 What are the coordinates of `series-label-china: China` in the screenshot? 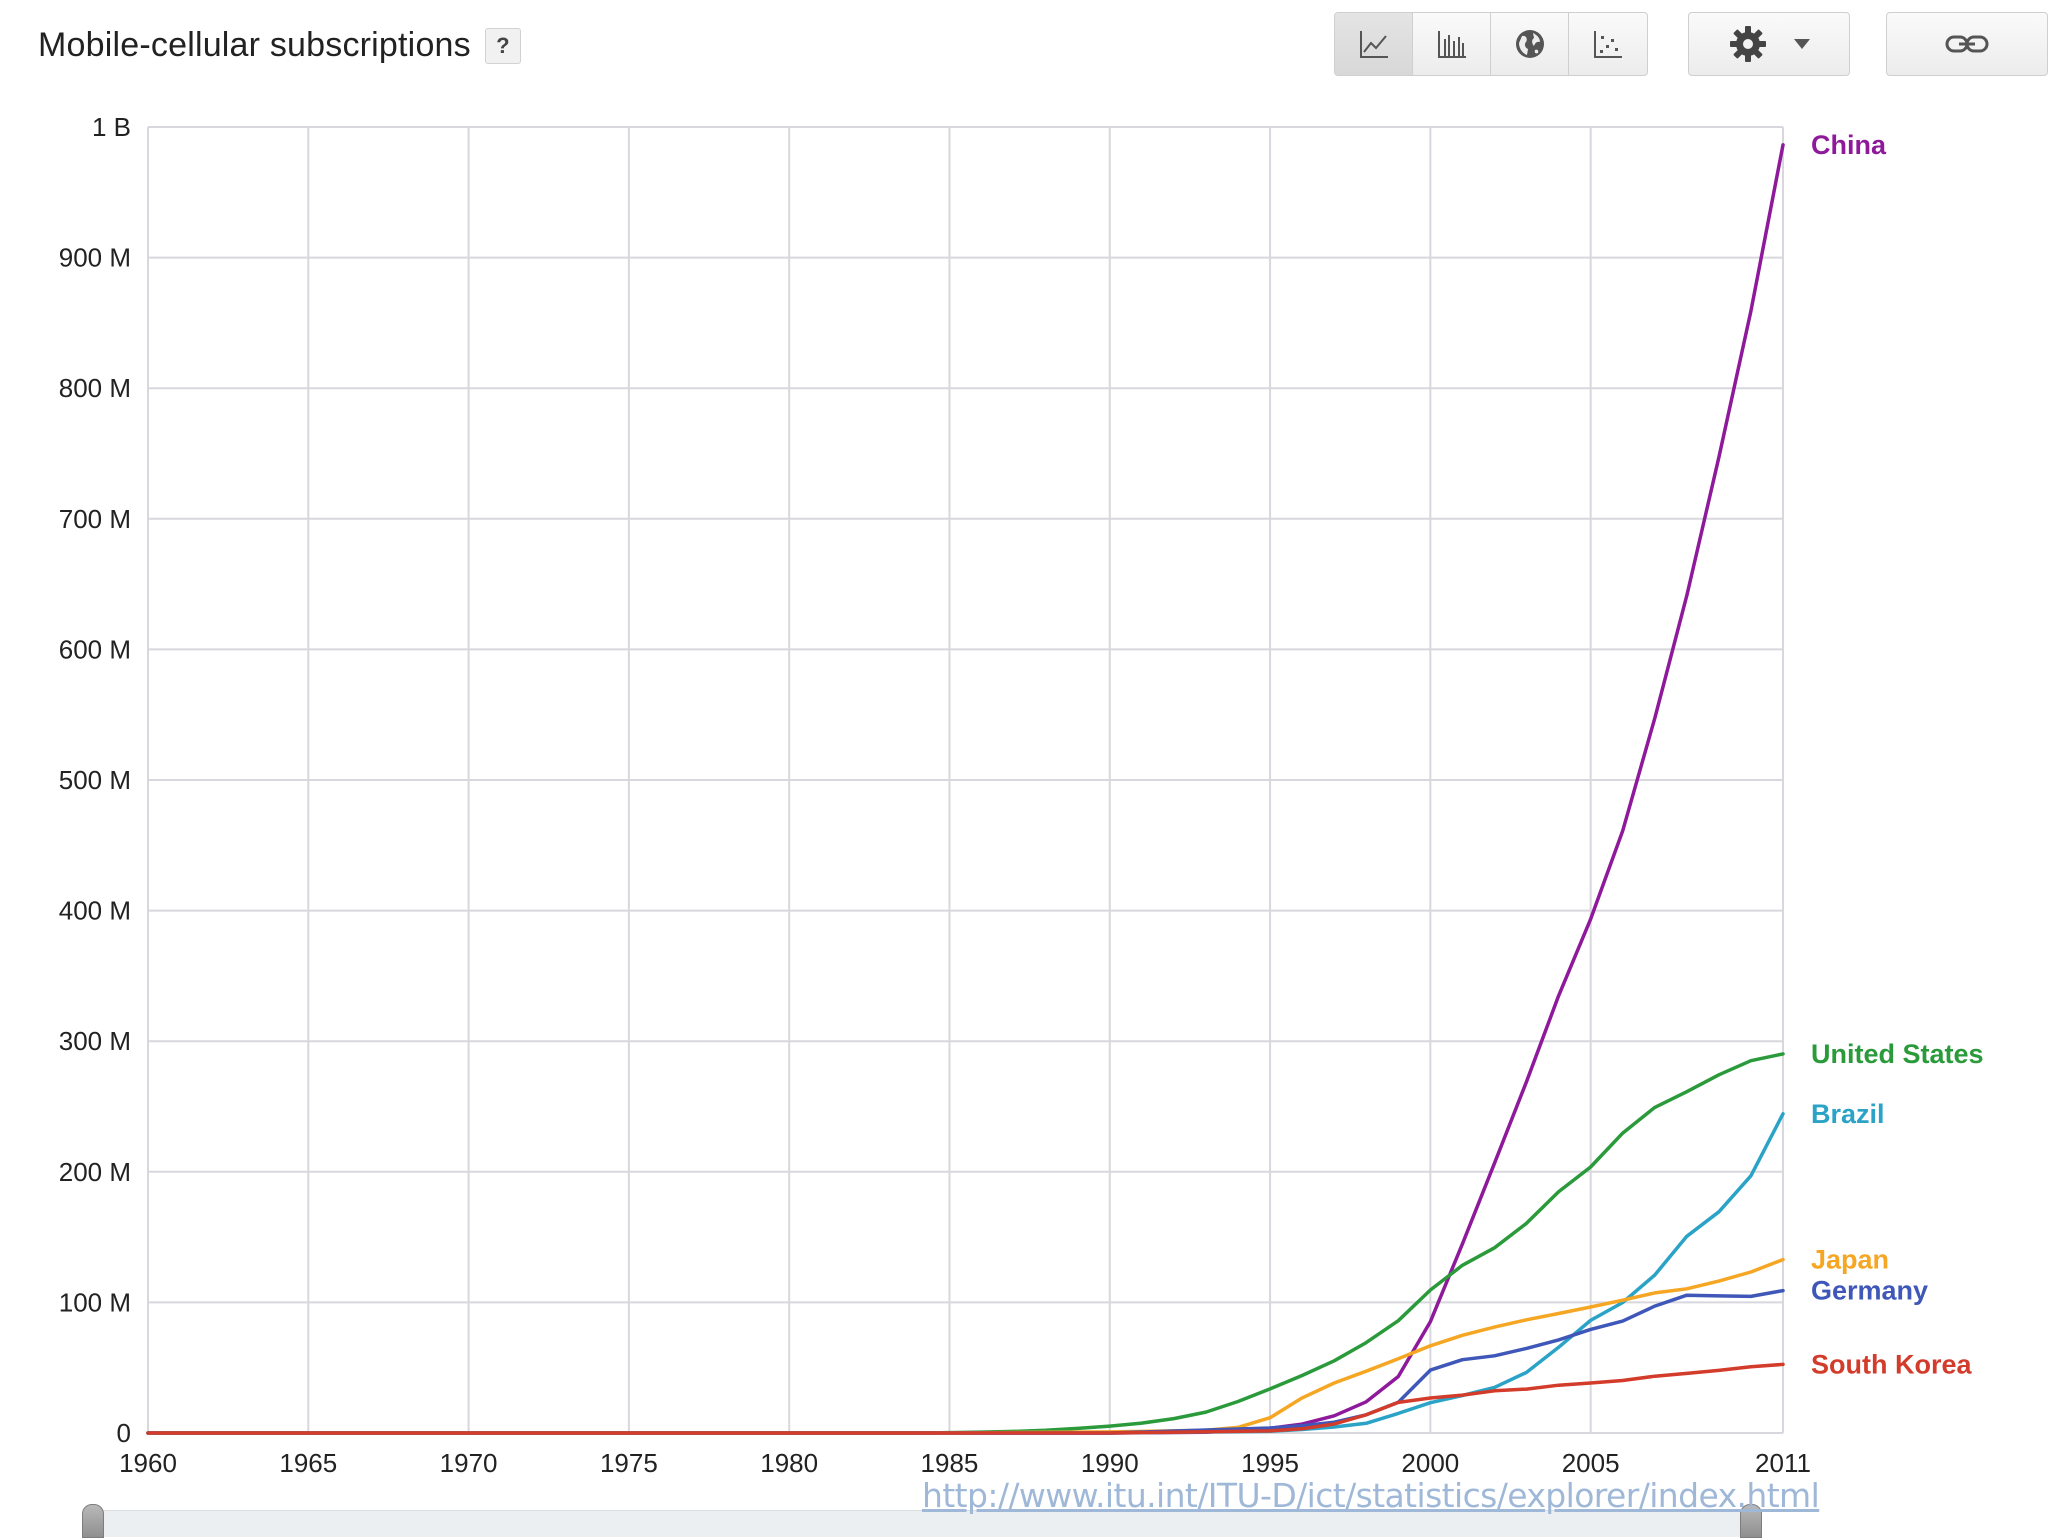 It's located at (1849, 145).